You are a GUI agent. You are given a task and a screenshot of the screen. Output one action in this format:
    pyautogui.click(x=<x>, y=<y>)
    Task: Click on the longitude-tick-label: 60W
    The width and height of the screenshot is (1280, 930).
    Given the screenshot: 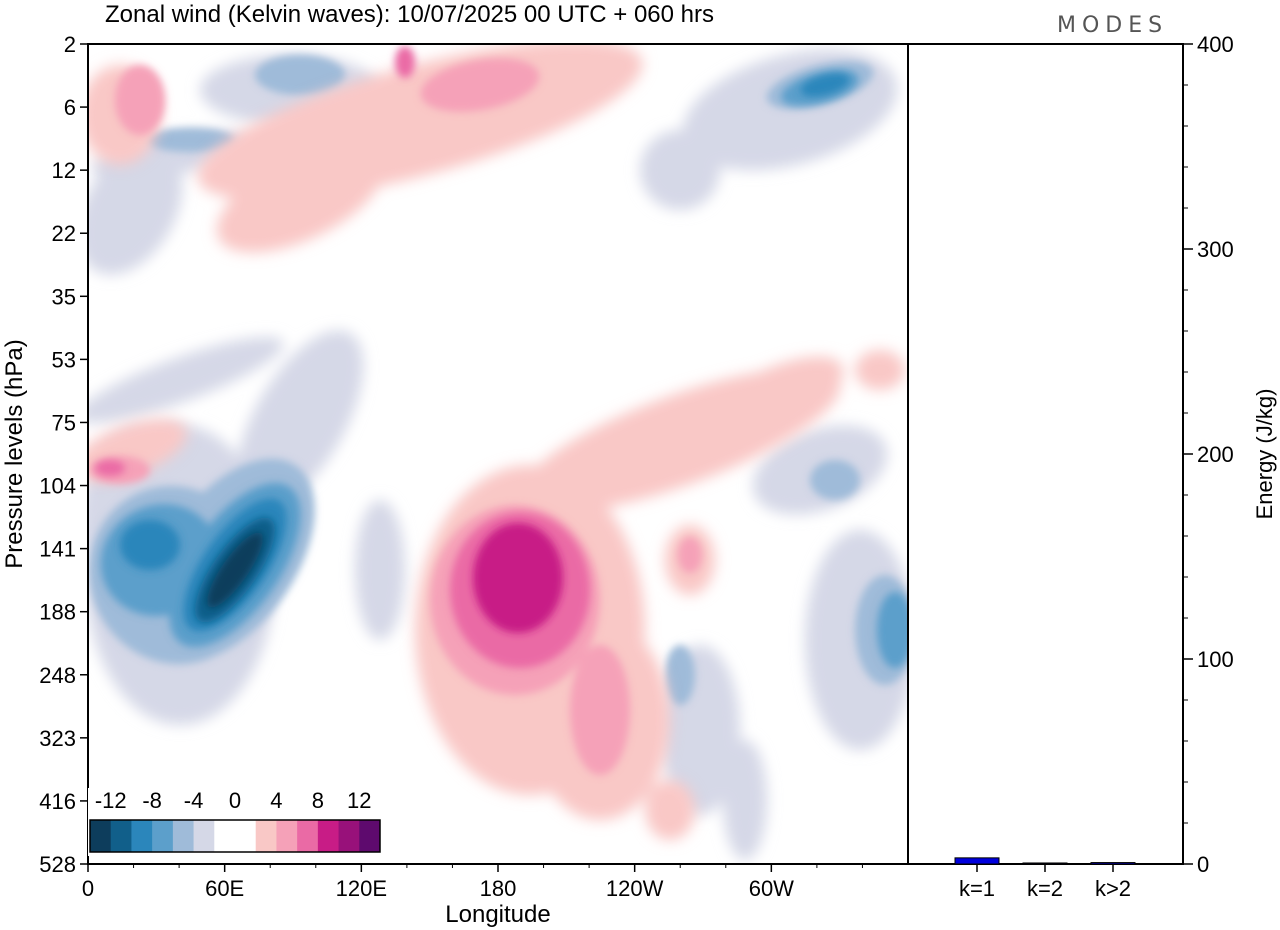 What is the action you would take?
    pyautogui.click(x=771, y=888)
    